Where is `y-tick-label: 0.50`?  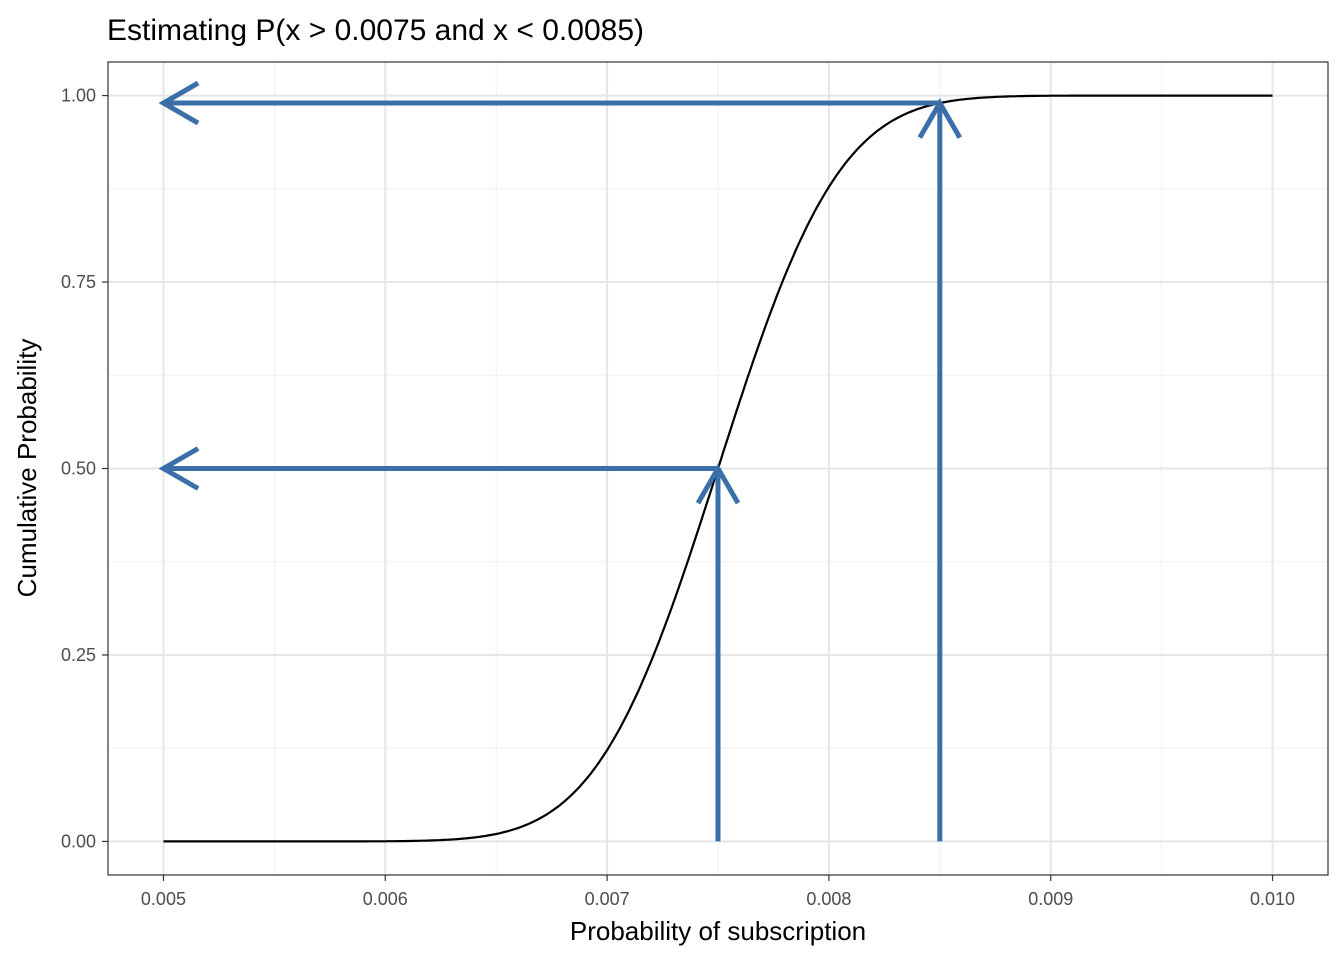
y-tick-label: 0.50 is located at coordinates (78, 469).